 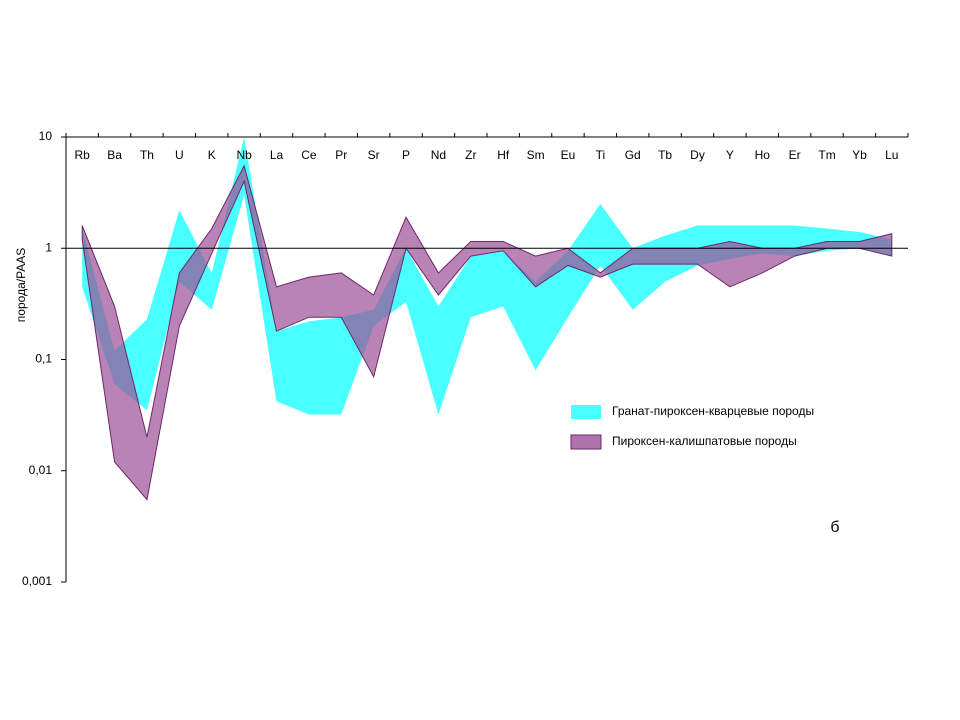 I want to click on x-tick-label: Ce, so click(x=309, y=155).